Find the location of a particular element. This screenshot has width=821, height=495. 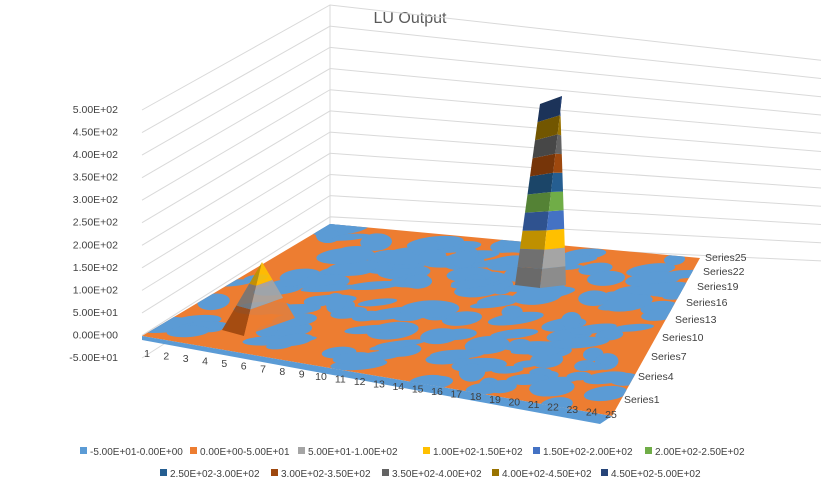

z-tick-label: 2.50E+02 is located at coordinates (95, 223).